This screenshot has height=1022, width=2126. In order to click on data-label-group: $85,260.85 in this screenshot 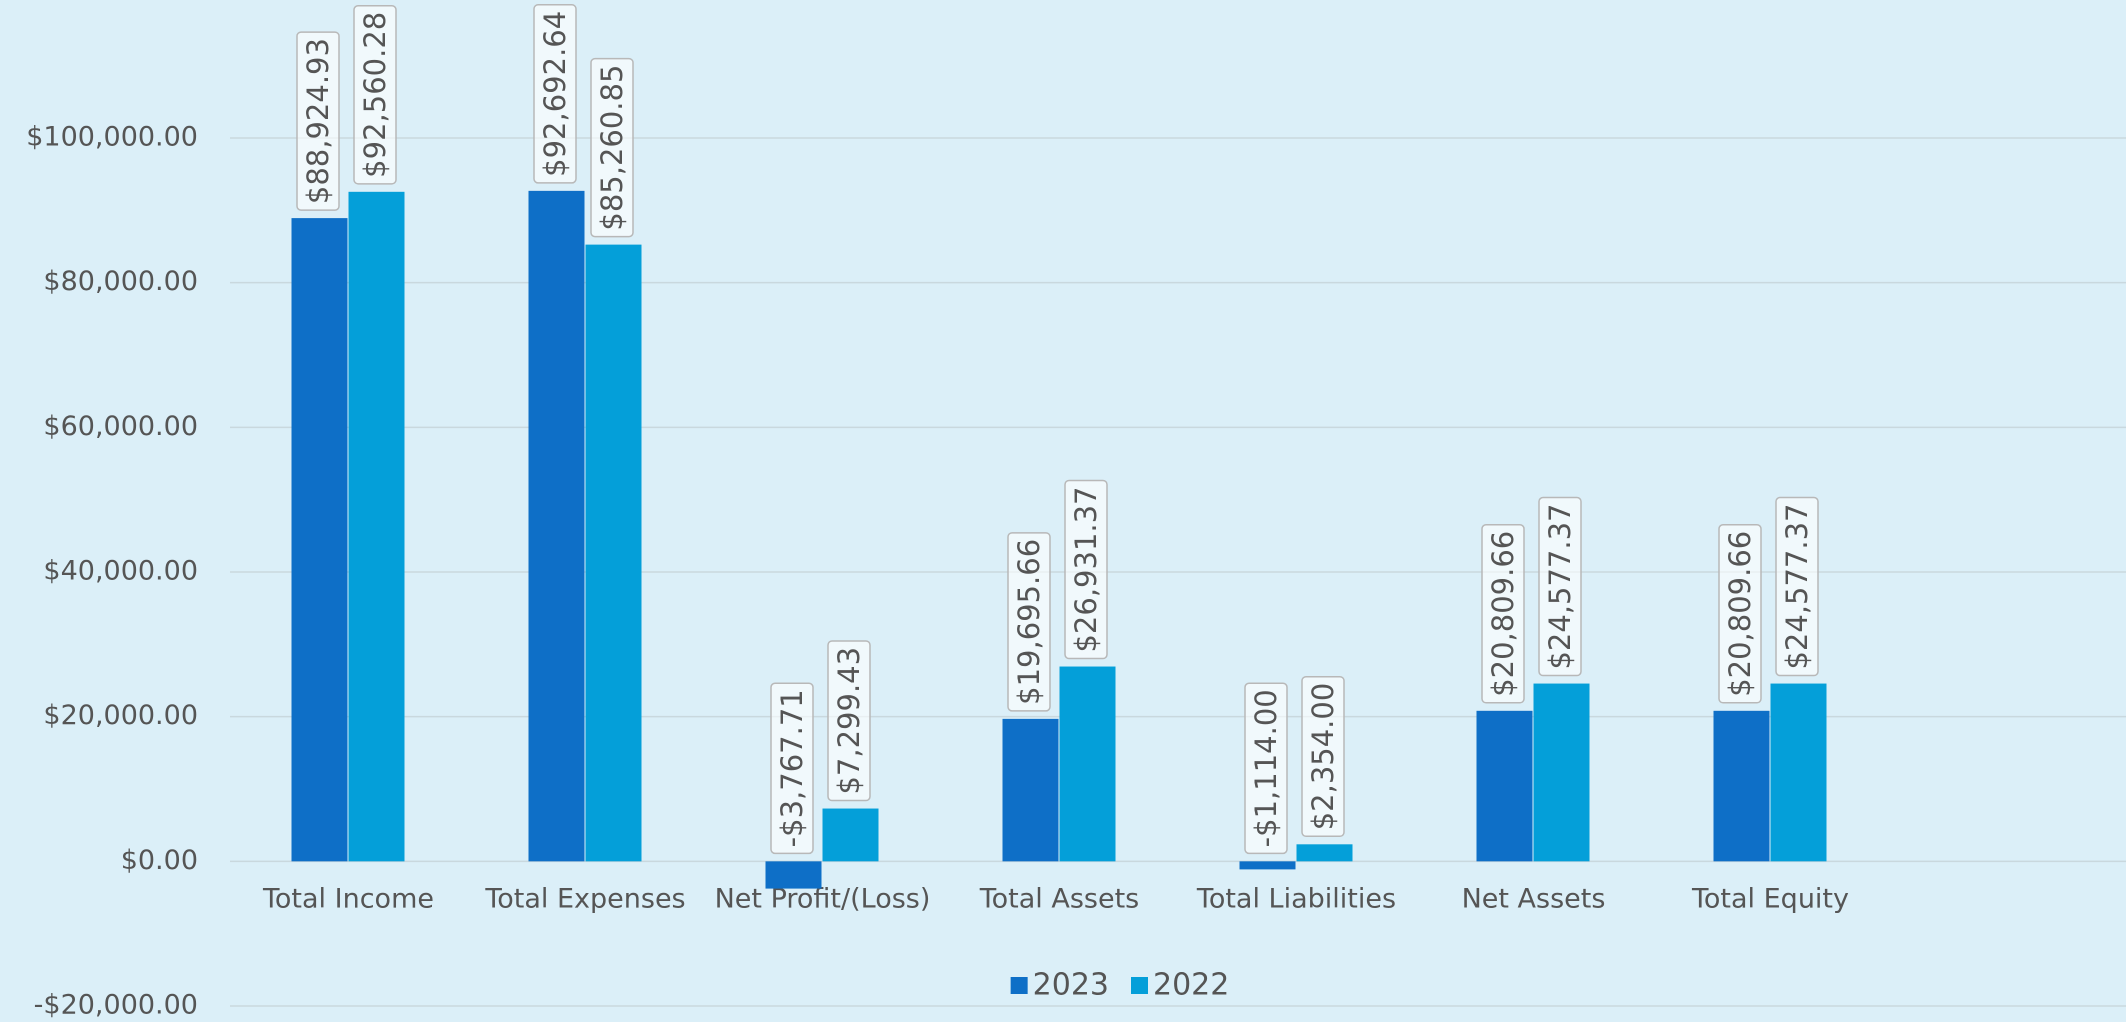, I will do `click(612, 147)`.